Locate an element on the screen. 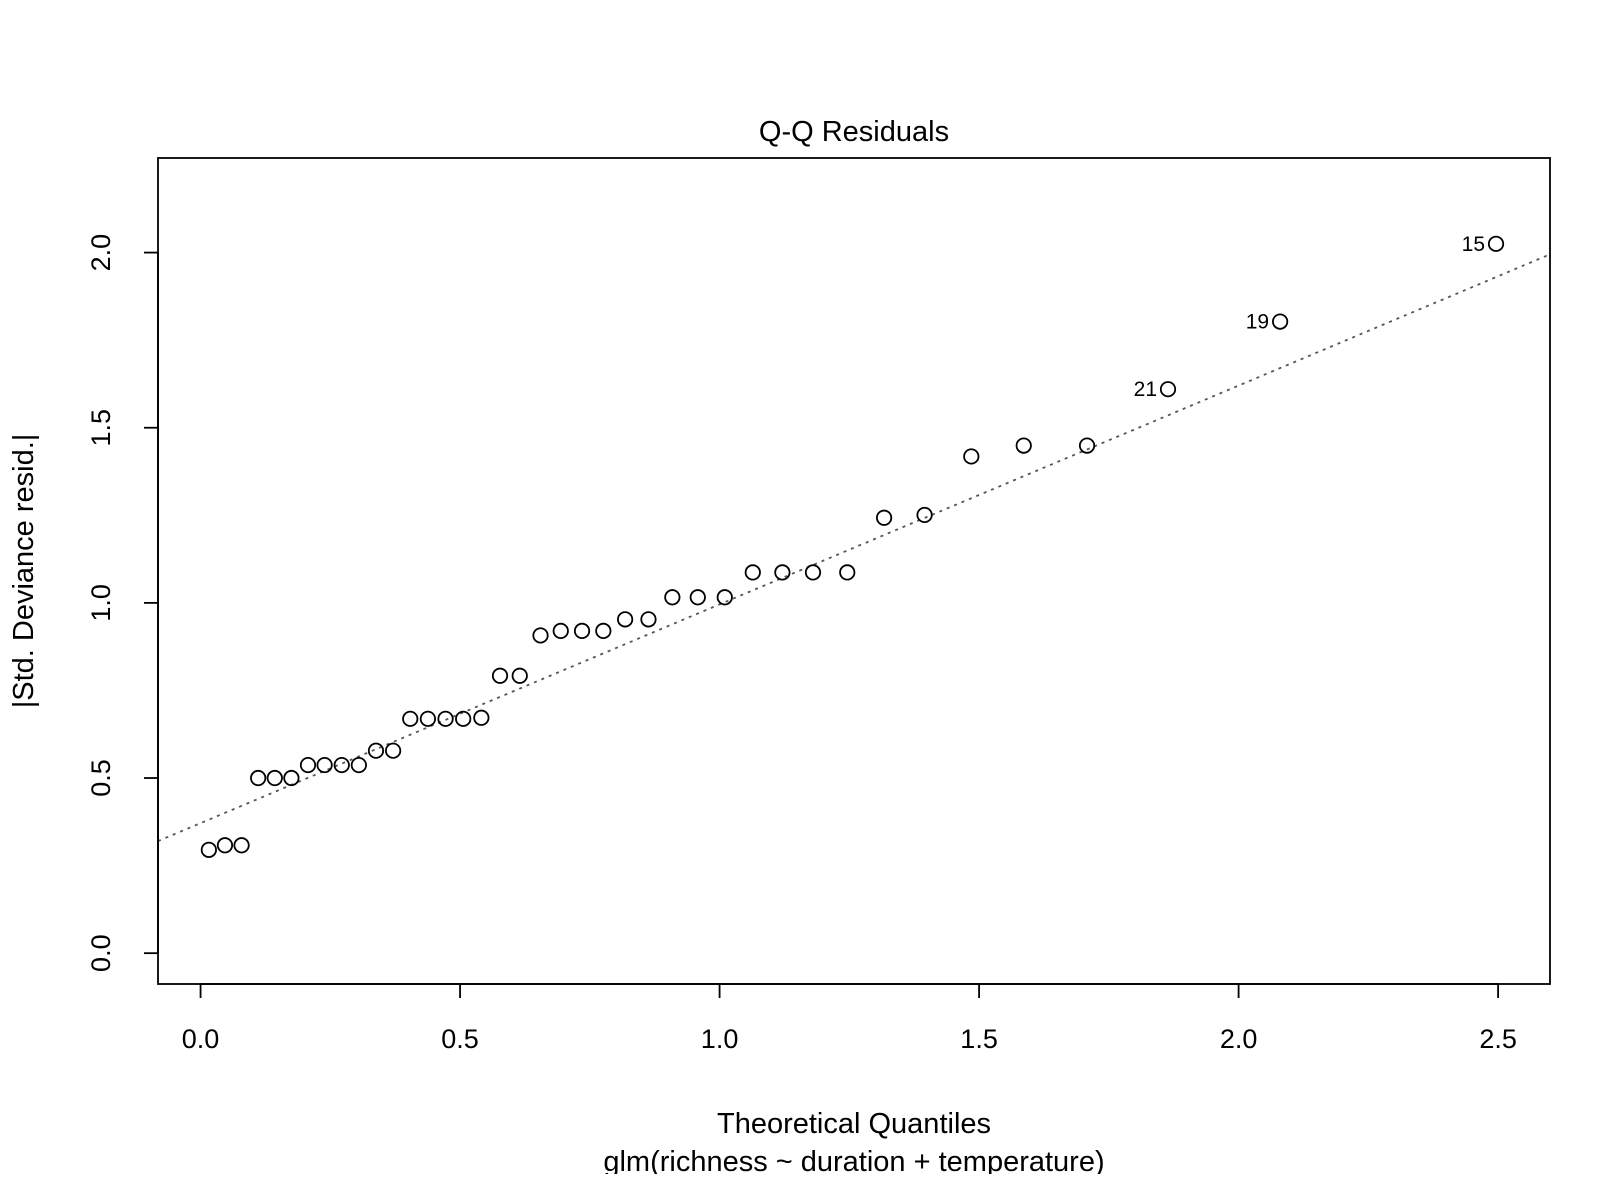 The width and height of the screenshot is (1620, 1179). y-tick-label: 0.0 is located at coordinates (101, 953).